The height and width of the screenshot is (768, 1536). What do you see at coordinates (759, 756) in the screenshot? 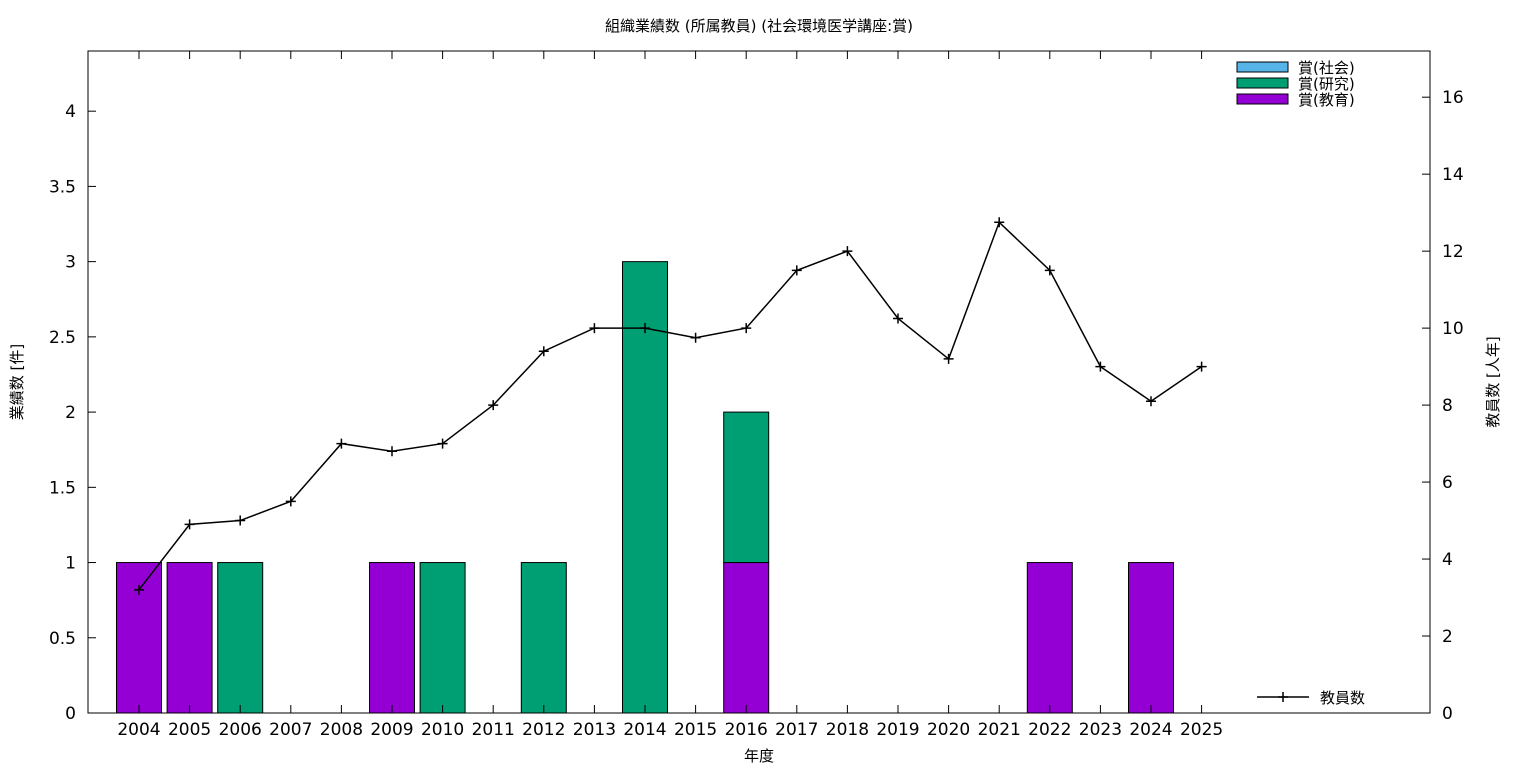
I see `x-axis-label: 年度` at bounding box center [759, 756].